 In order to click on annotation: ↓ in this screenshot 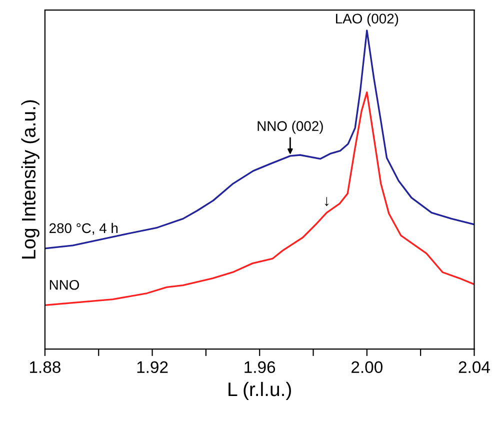, I will do `click(326, 201)`.